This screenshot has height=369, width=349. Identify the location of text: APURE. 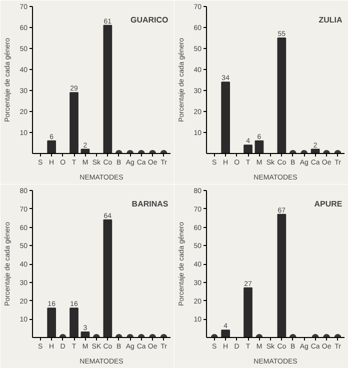
(328, 204).